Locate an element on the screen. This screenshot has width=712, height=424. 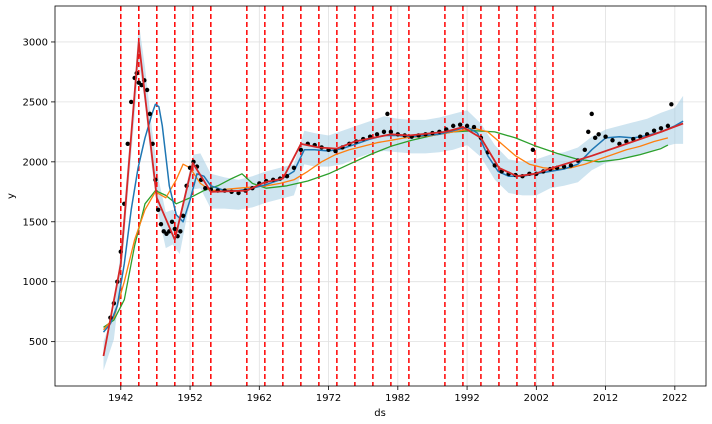
x-tick-label: 1942 is located at coordinates (120, 398).